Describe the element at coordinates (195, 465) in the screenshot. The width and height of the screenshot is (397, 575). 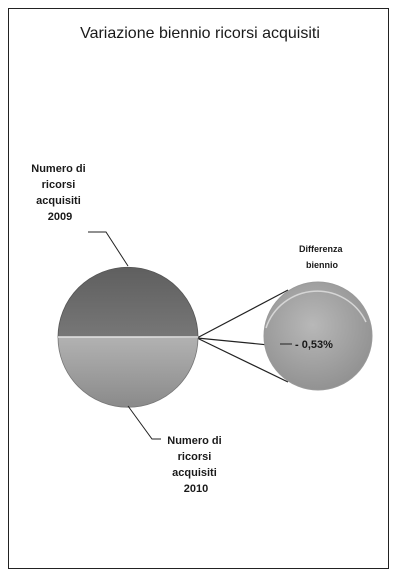
I see `slice-label-2010: Numero di ricorsi acquisiti 2010` at that location.